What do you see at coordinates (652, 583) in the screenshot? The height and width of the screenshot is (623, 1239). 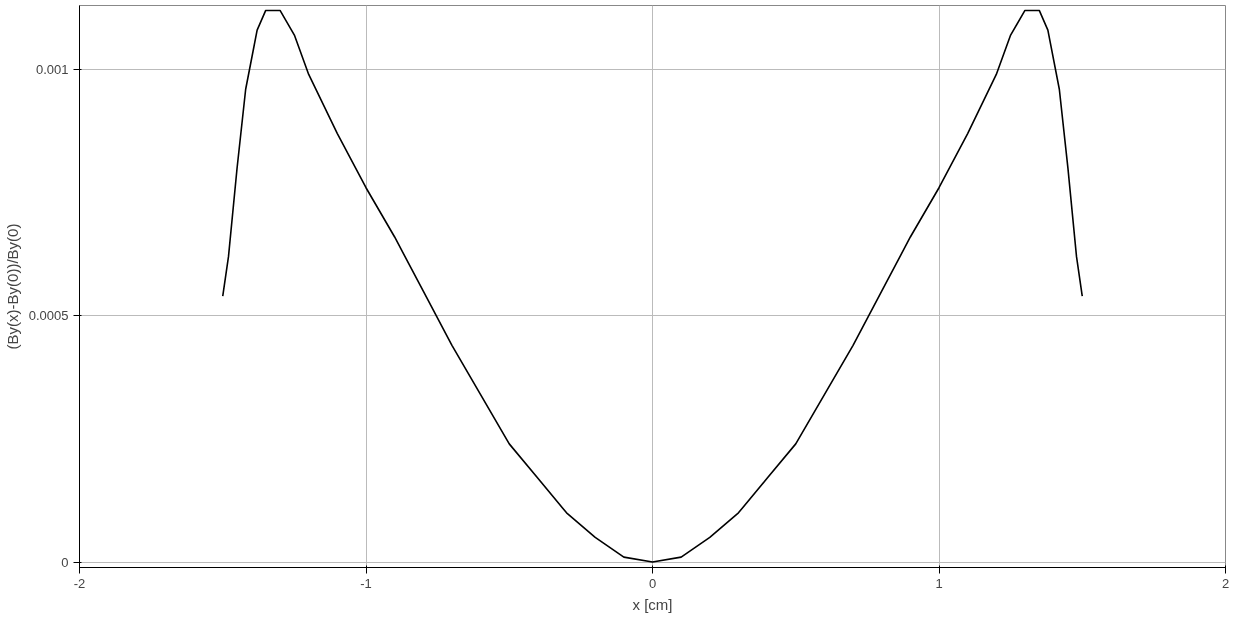 I see `x-tick-label: 0` at bounding box center [652, 583].